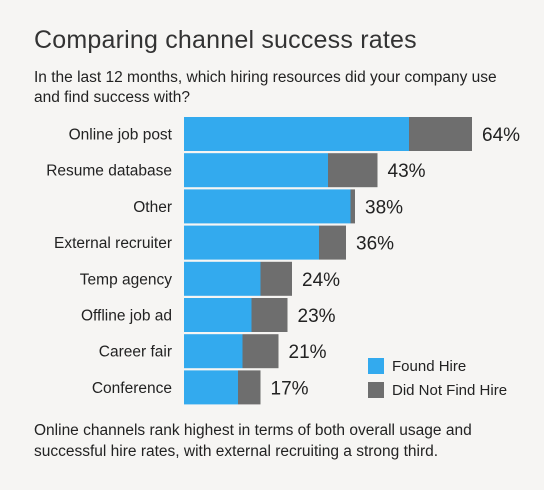 The image size is (544, 490). I want to click on legend-swatch-did-not-find-hire, so click(376, 390).